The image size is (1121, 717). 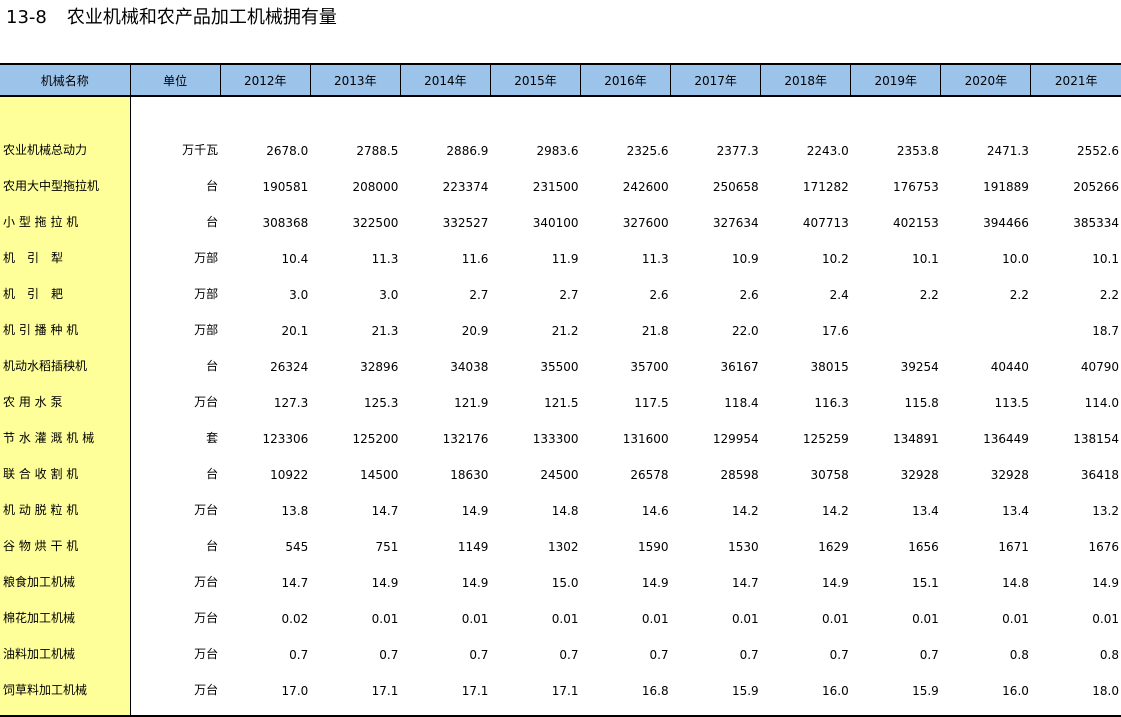 What do you see at coordinates (206, 402) in the screenshot?
I see `row-unit: 万台` at bounding box center [206, 402].